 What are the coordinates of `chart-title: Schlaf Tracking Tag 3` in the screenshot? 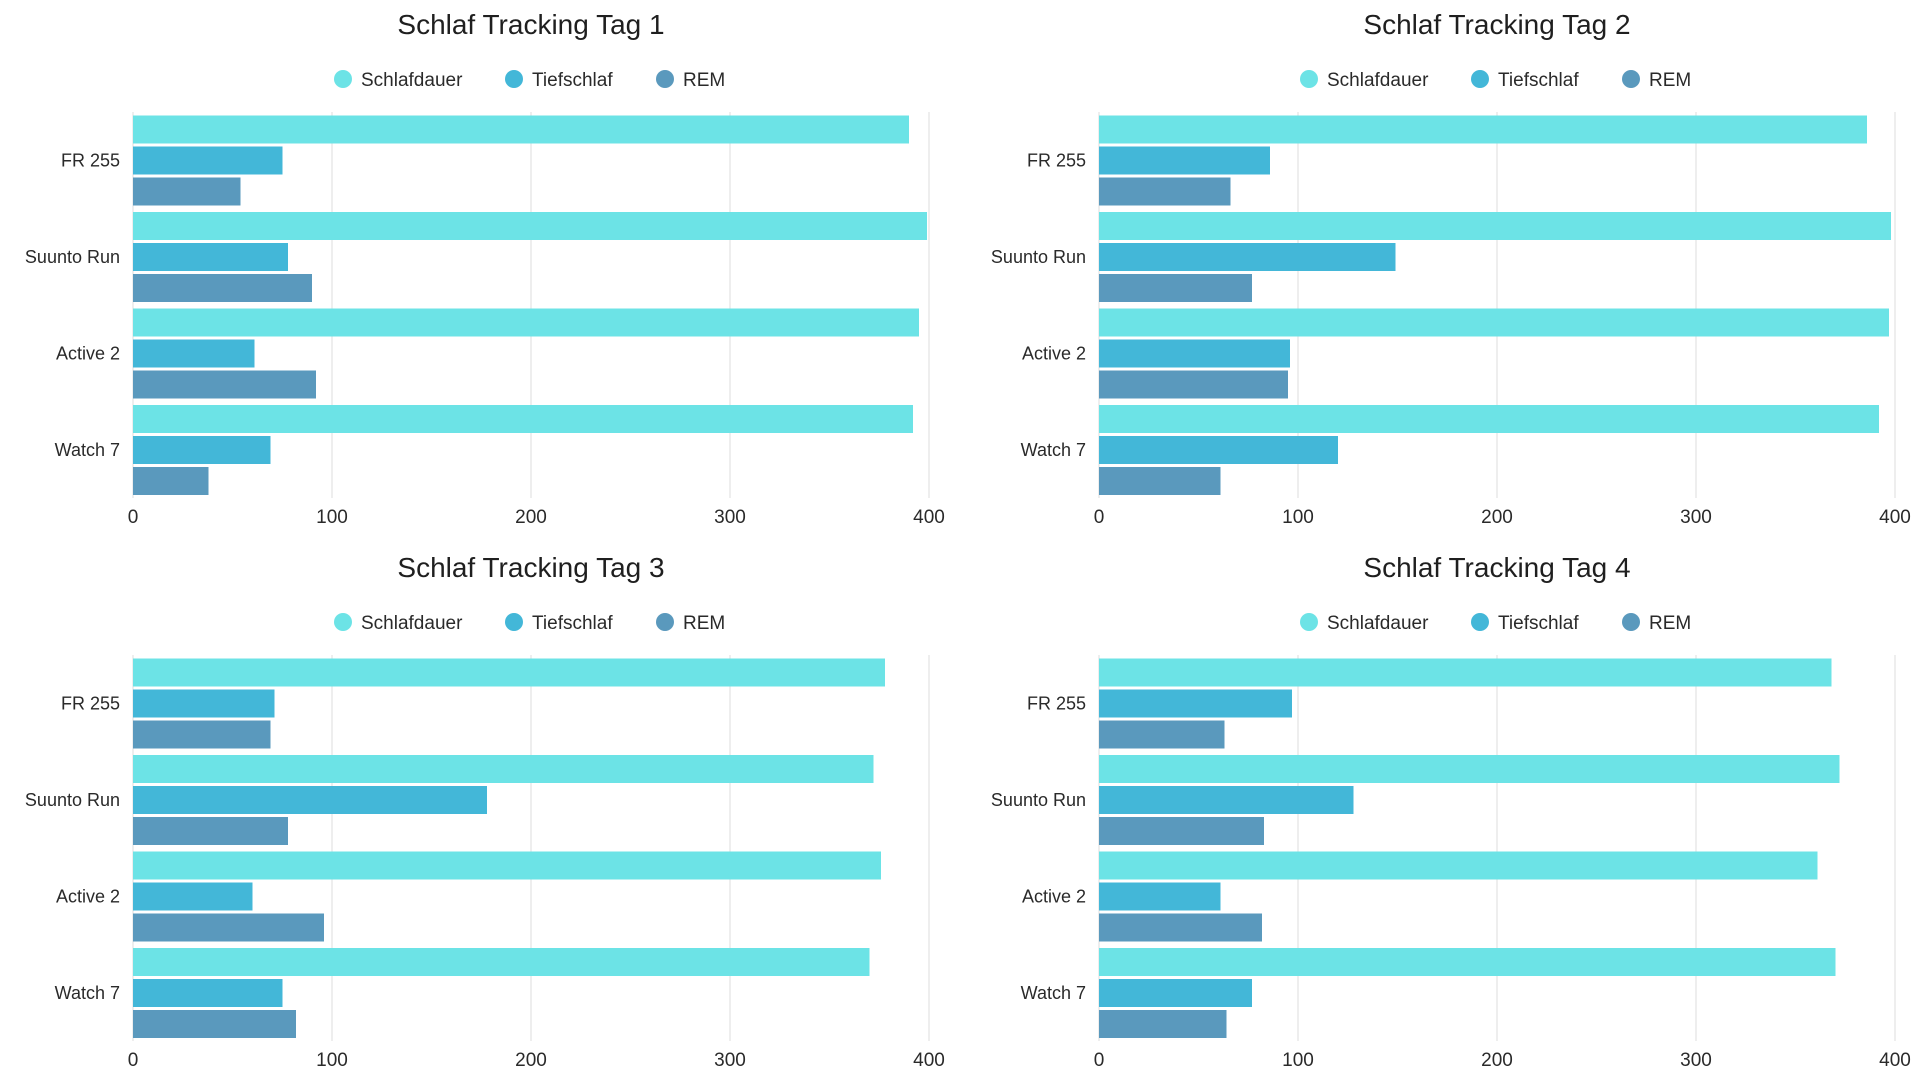 It's located at (530, 567).